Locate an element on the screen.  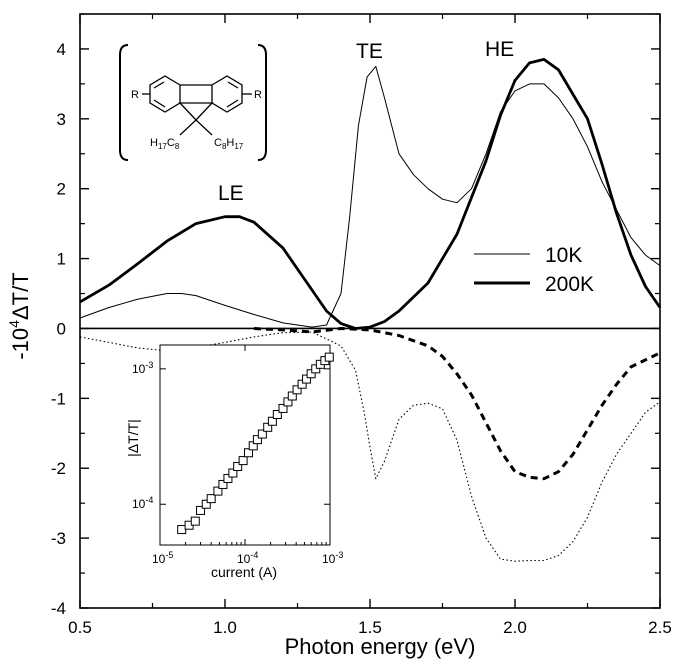
structure-r-right: R is located at coordinates (258, 95).